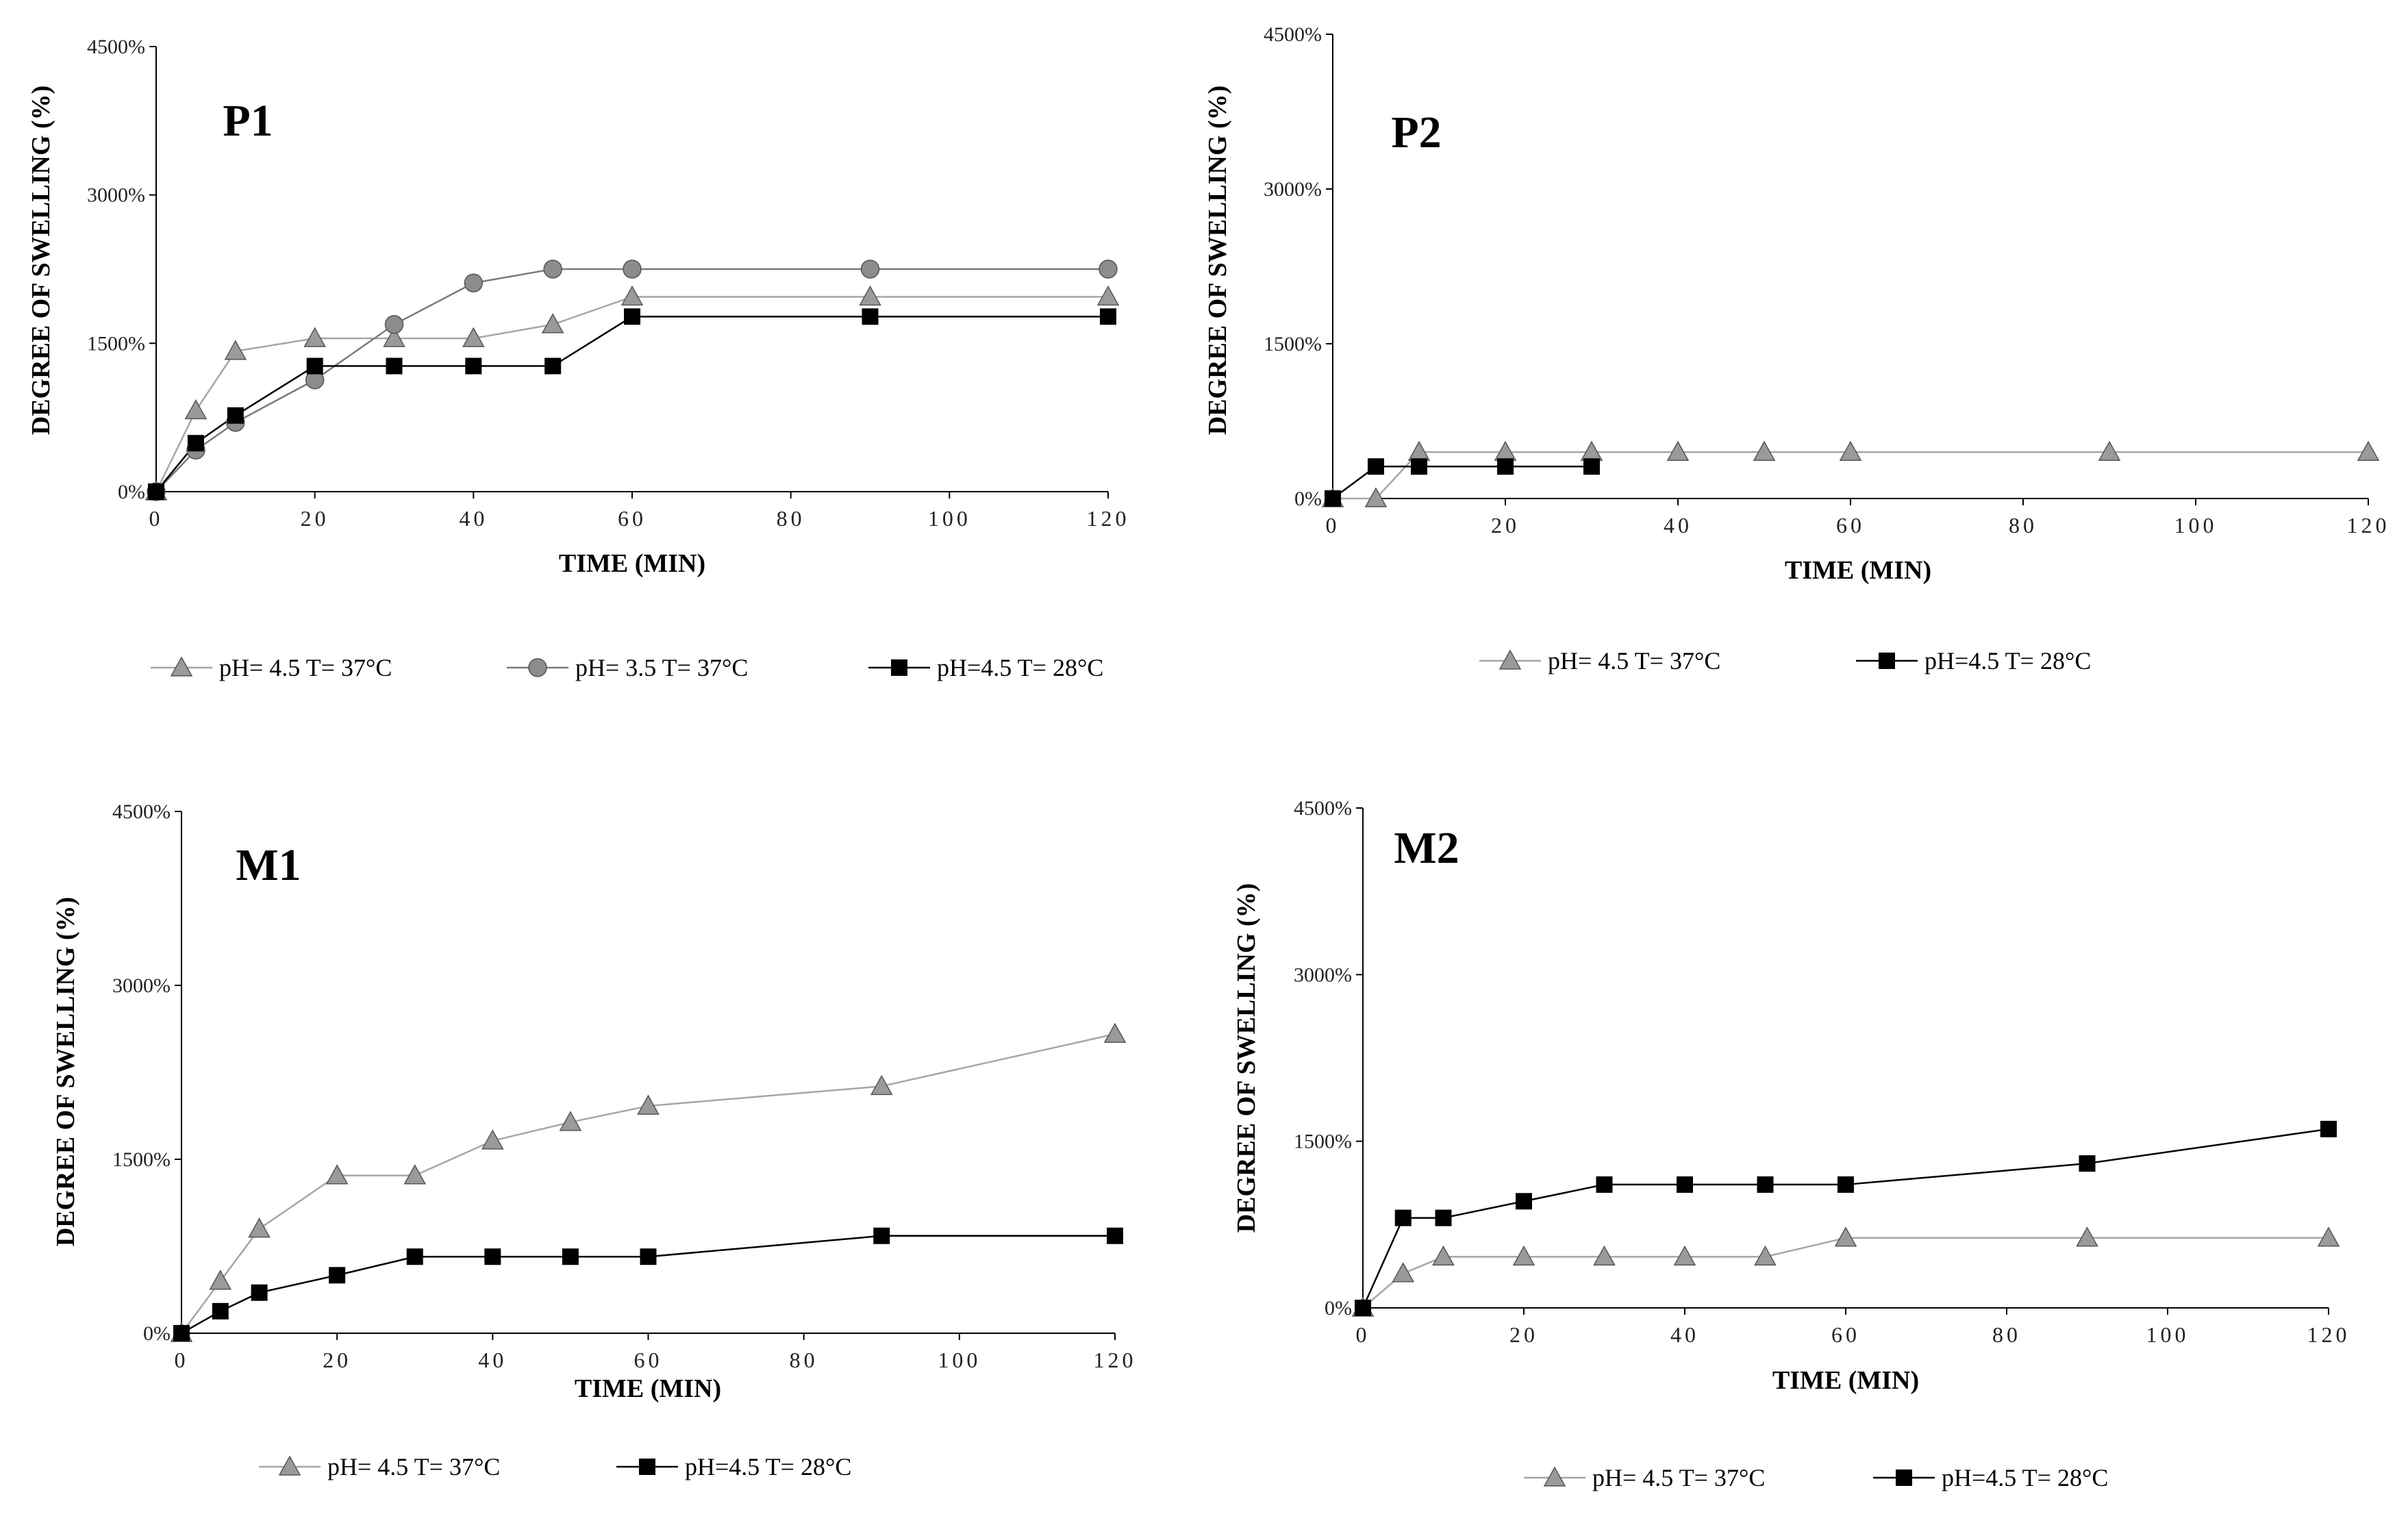 Image resolution: width=2408 pixels, height=1514 pixels. Describe the element at coordinates (268, 865) in the screenshot. I see `panel-title: M1` at that location.